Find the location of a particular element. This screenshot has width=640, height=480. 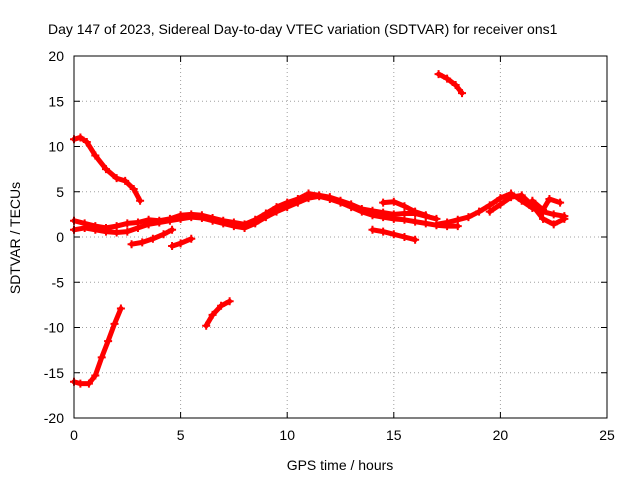

series-arc-dip-c is located at coordinates (394, 234).